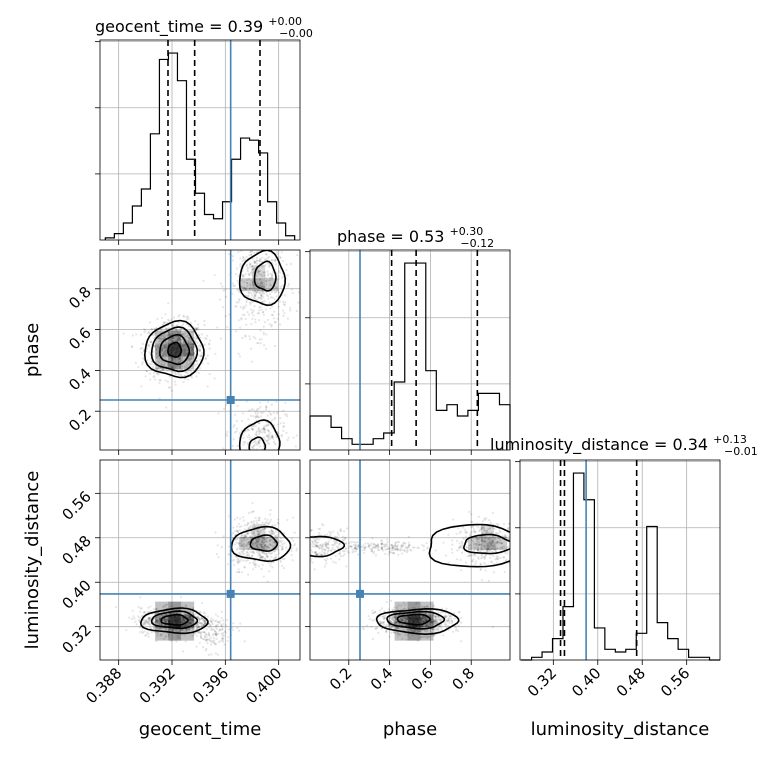 The image size is (760, 764). I want to click on density-cell, so click(271, 543).